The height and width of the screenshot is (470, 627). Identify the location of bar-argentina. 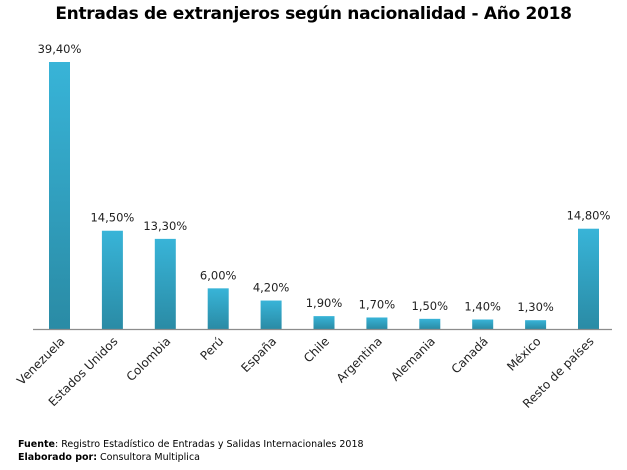
(377, 323).